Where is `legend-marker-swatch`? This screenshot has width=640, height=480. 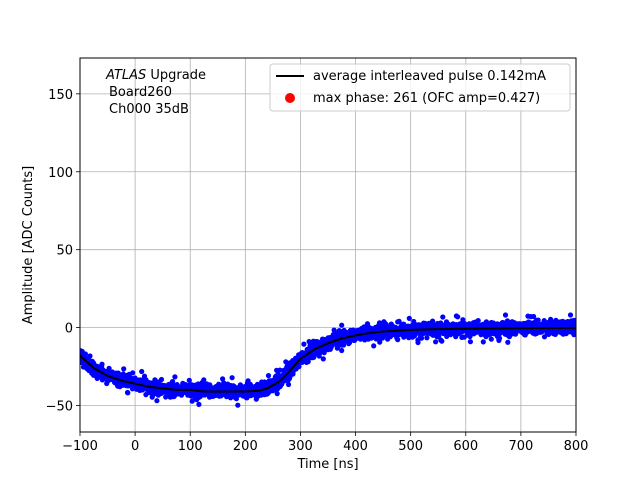 legend-marker-swatch is located at coordinates (290, 98).